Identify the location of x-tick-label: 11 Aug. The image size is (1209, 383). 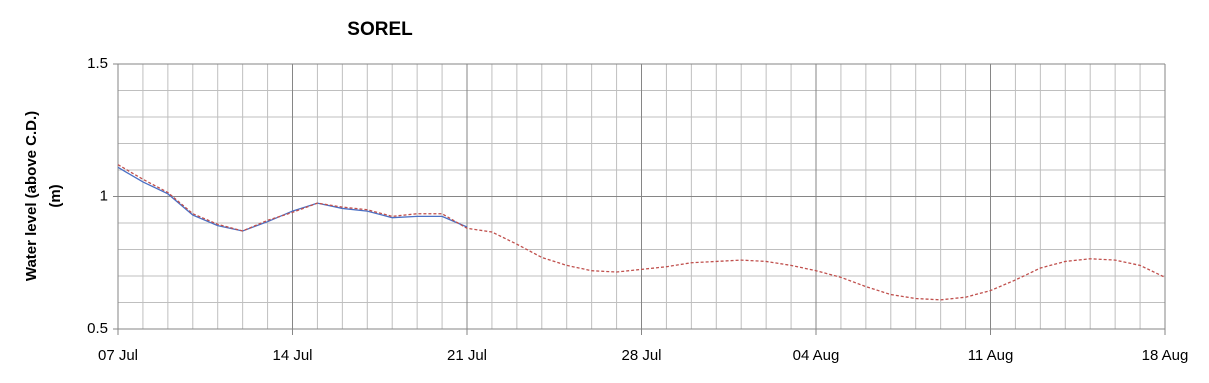
(991, 355).